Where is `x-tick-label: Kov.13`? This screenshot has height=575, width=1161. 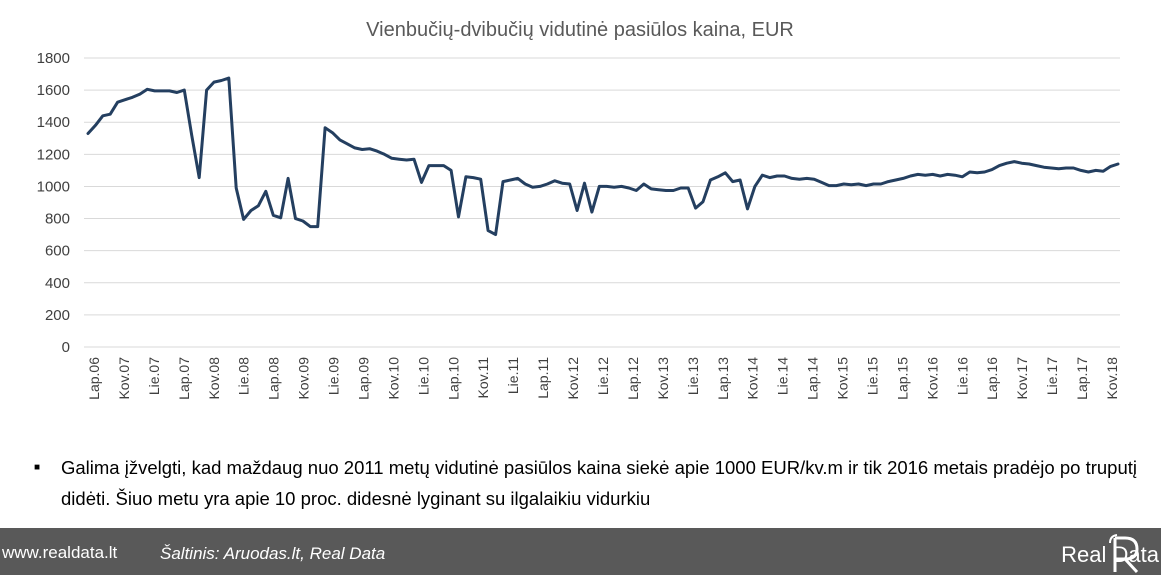 x-tick-label: Kov.13 is located at coordinates (663, 378).